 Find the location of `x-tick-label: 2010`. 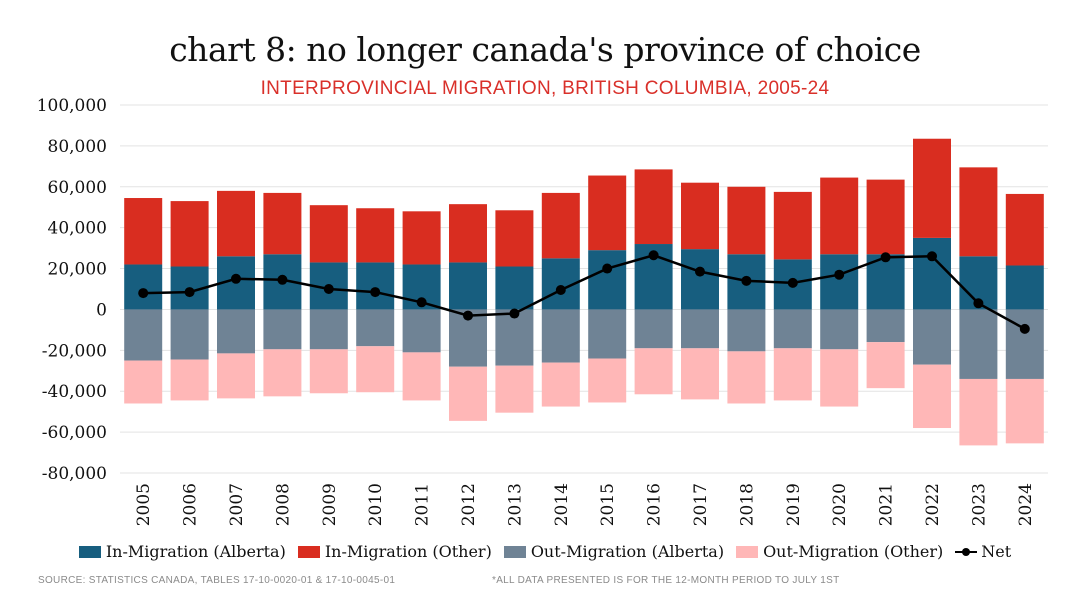

x-tick-label: 2010 is located at coordinates (376, 504).